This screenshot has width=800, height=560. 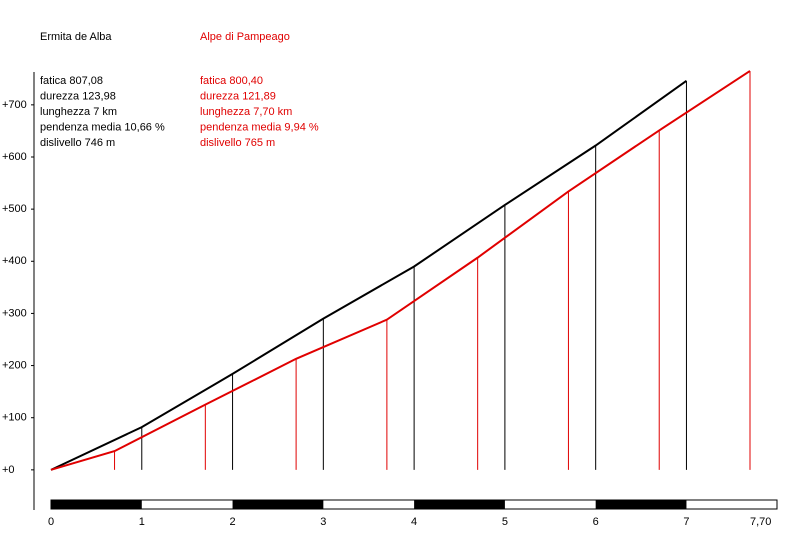 I want to click on stat-text: lunghezza 7 km, so click(x=78, y=112).